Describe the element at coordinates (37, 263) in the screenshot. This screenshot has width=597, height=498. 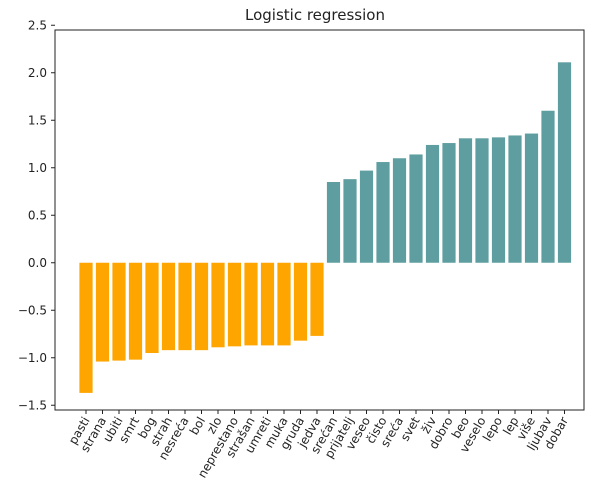
I see `y-tick-label: 0.0` at that location.